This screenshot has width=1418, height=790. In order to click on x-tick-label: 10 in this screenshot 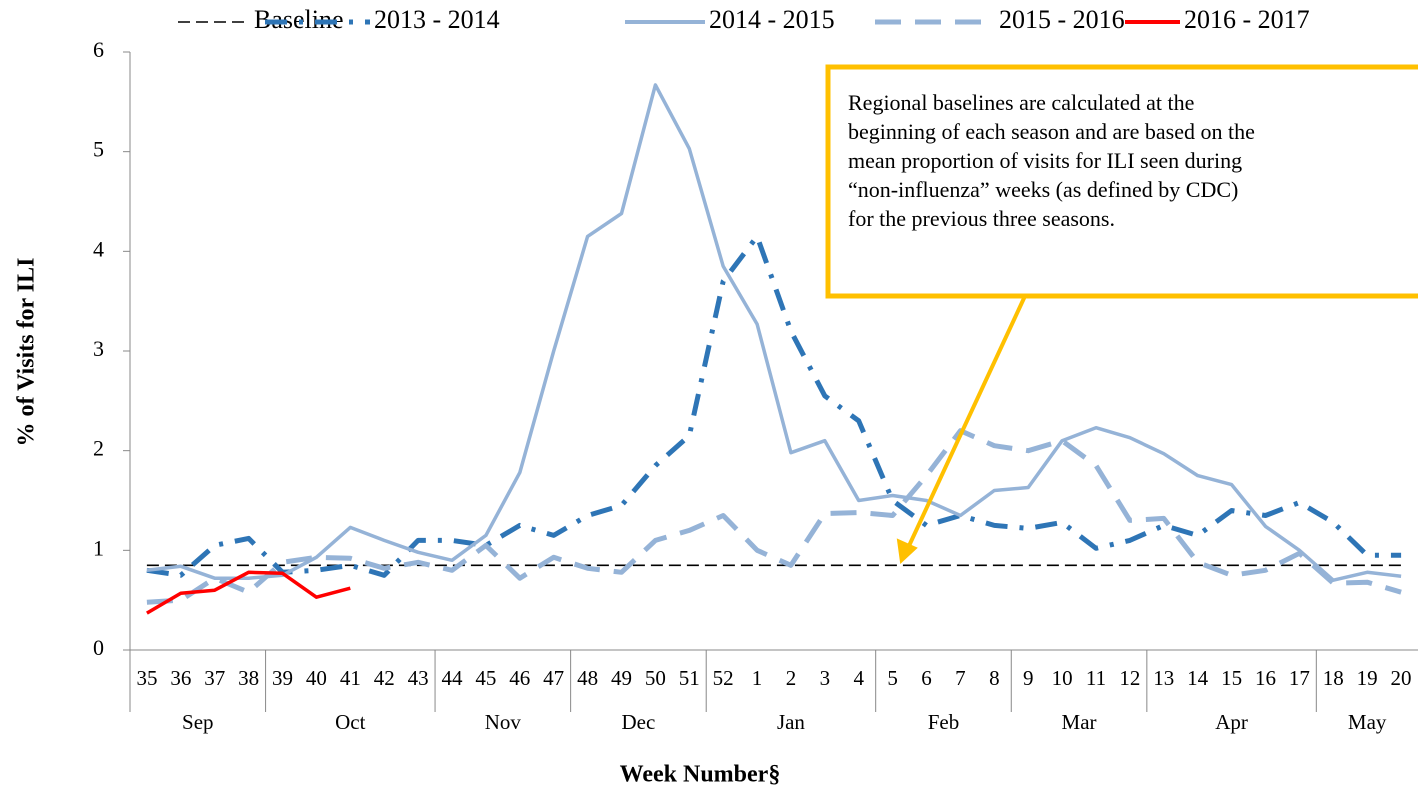, I will do `click(1062, 678)`.